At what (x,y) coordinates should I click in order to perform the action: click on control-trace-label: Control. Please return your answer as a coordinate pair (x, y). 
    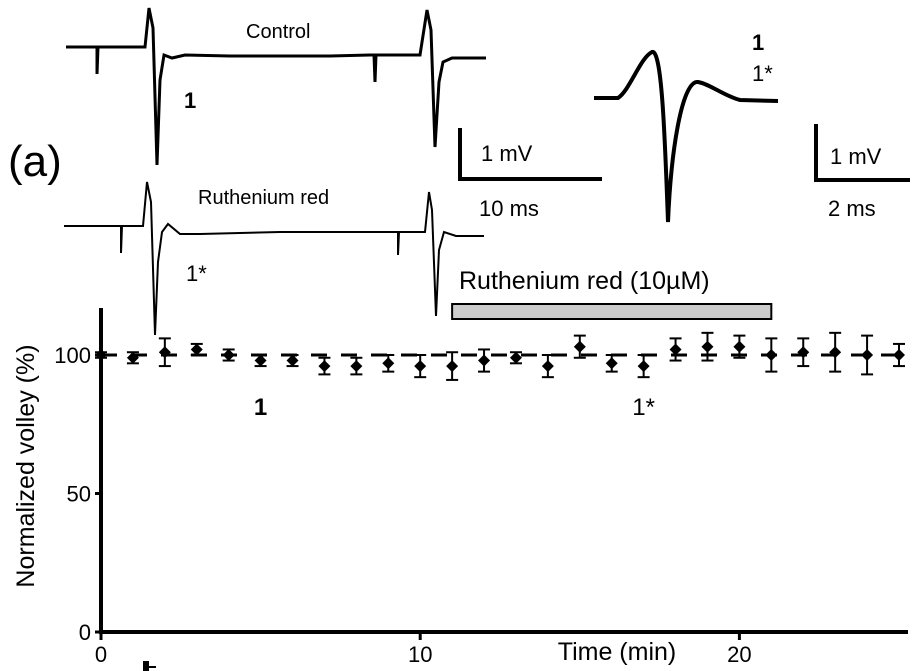
    Looking at the image, I should click on (278, 32).